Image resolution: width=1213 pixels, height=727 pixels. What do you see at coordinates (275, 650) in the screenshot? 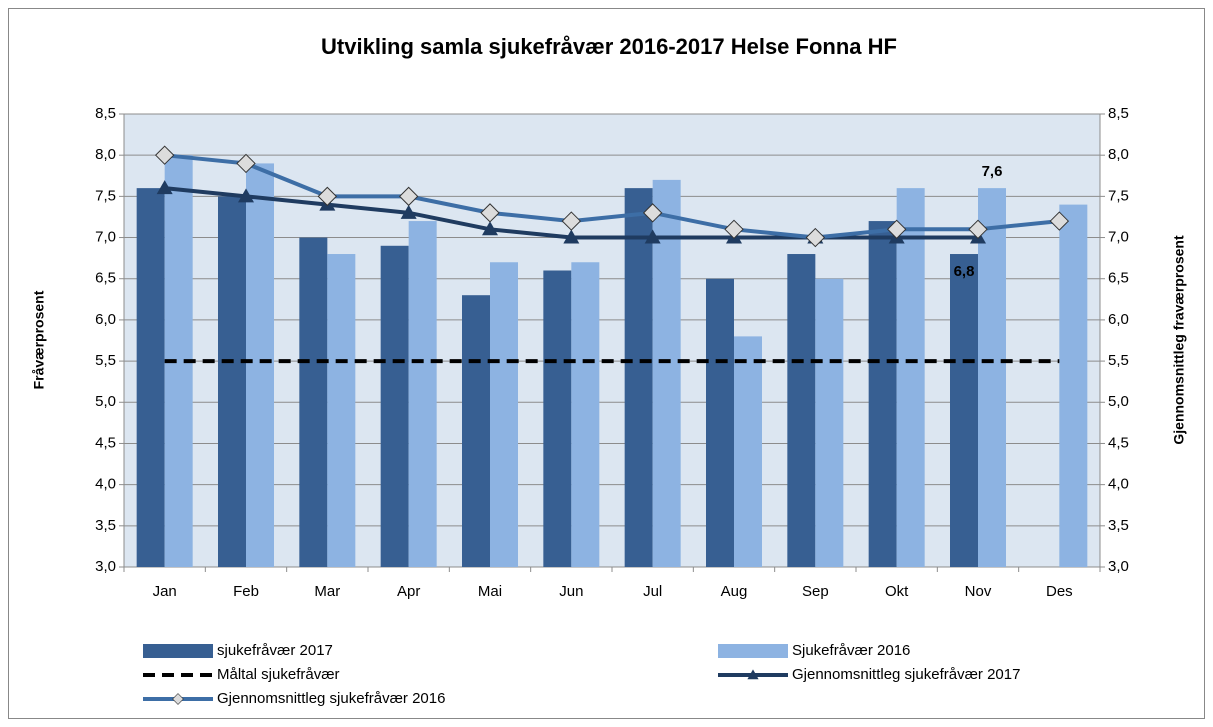
I see `legend-label: sjukefråvær 2017` at bounding box center [275, 650].